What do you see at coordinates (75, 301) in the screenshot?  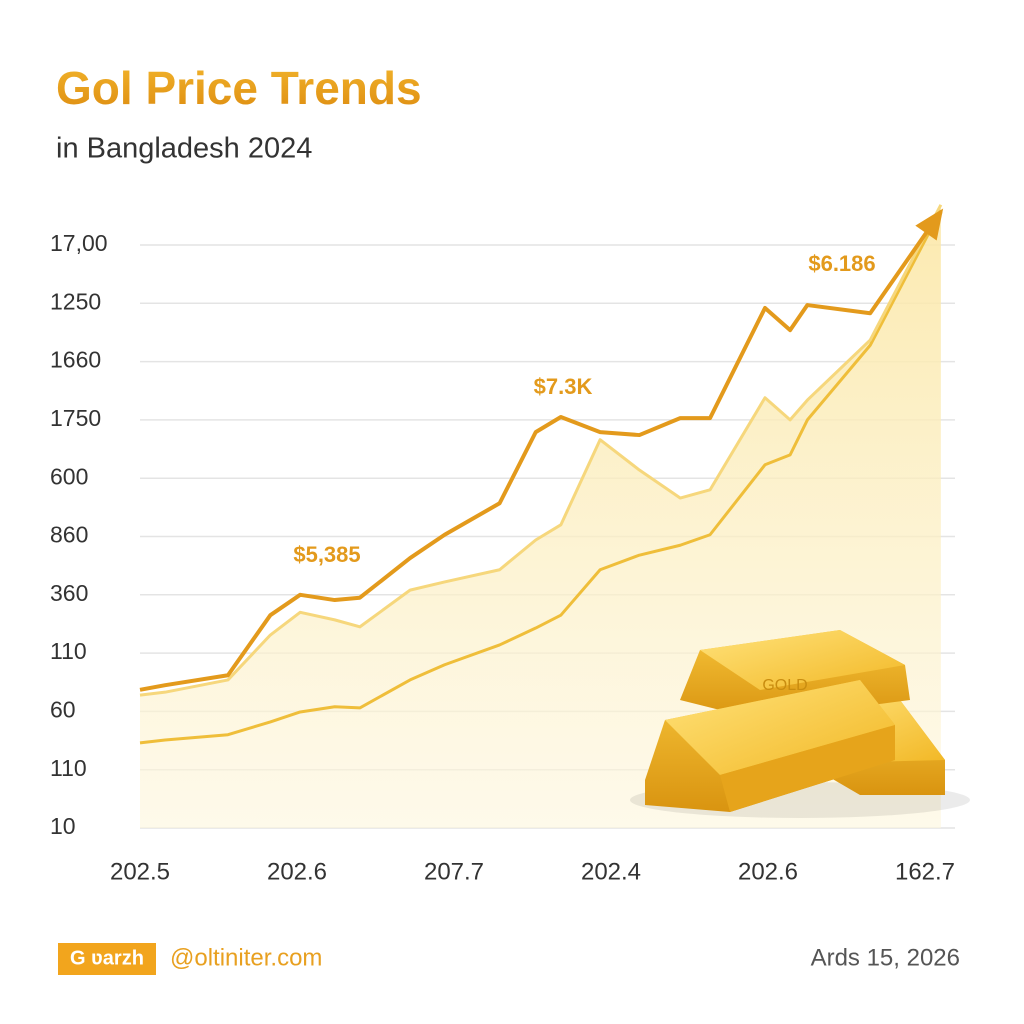 I see `y-tick-label: 1250` at bounding box center [75, 301].